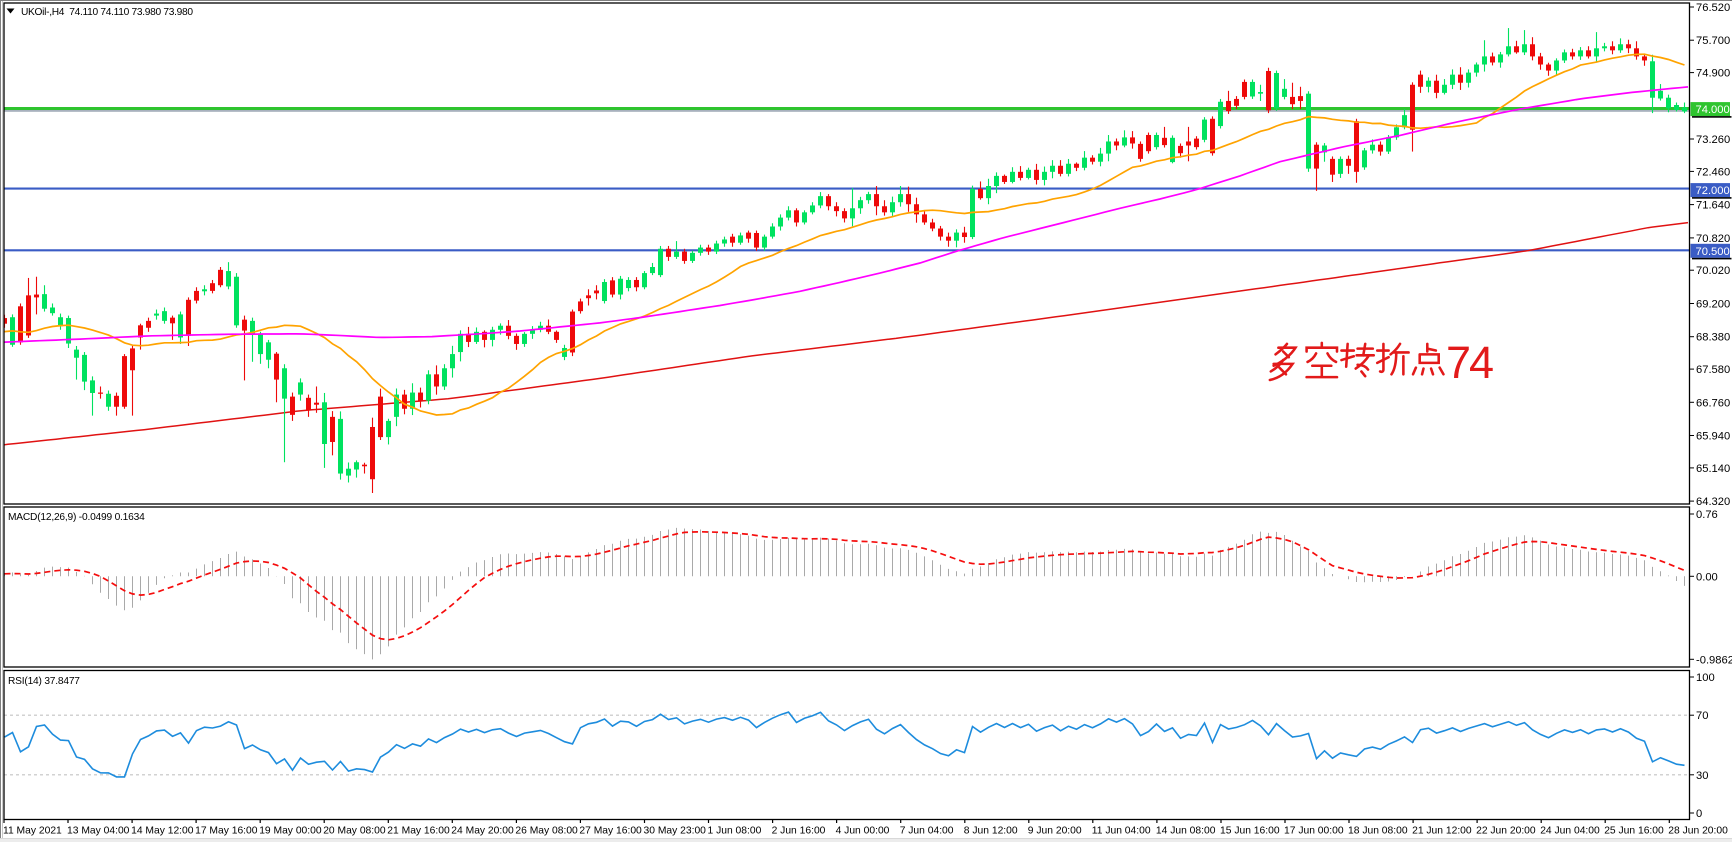  Describe the element at coordinates (1705, 678) in the screenshot. I see `svg-text: 100` at that location.